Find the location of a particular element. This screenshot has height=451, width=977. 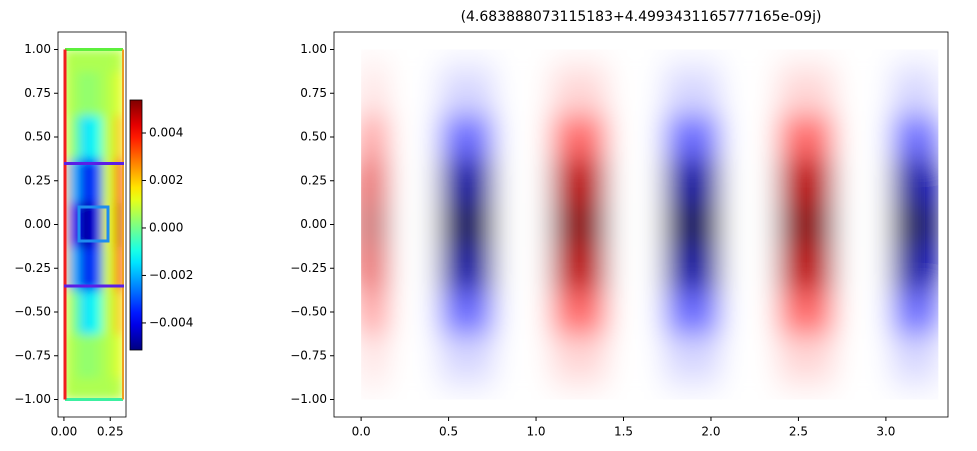

y-tick-label: 0.00 is located at coordinates (37, 224).